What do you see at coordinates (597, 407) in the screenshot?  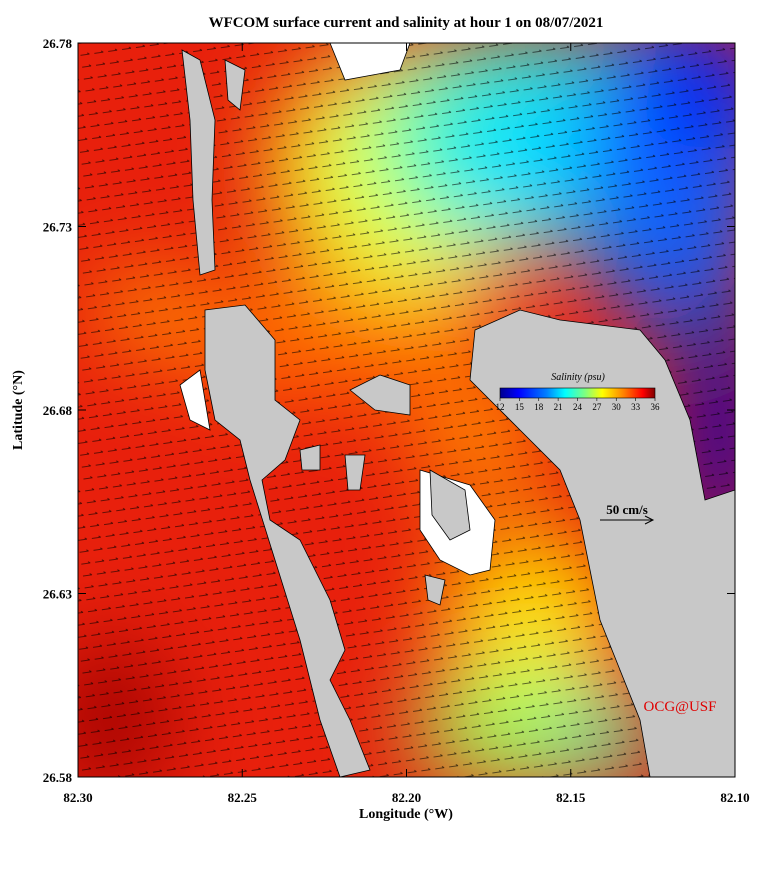 I see `colorbar-tick-label: 27` at bounding box center [597, 407].